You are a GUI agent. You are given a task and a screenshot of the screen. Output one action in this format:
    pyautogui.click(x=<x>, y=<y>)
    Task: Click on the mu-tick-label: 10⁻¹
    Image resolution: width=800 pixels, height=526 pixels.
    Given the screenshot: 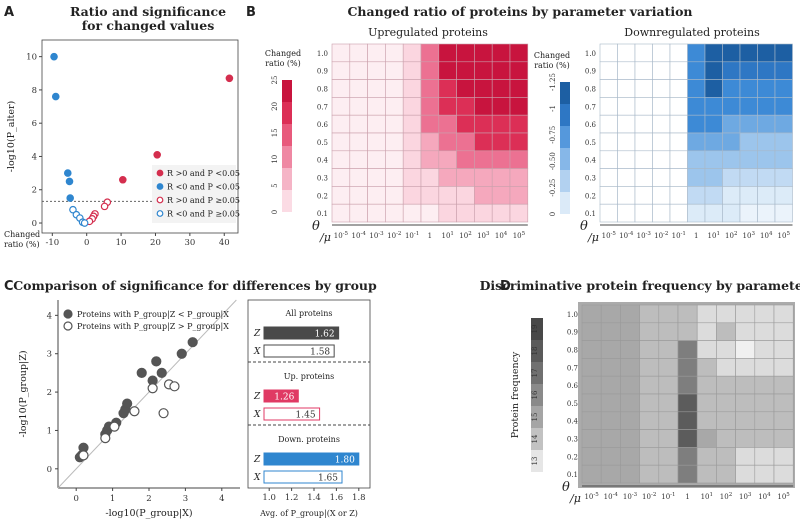 What is the action you would take?
    pyautogui.click(x=412, y=235)
    